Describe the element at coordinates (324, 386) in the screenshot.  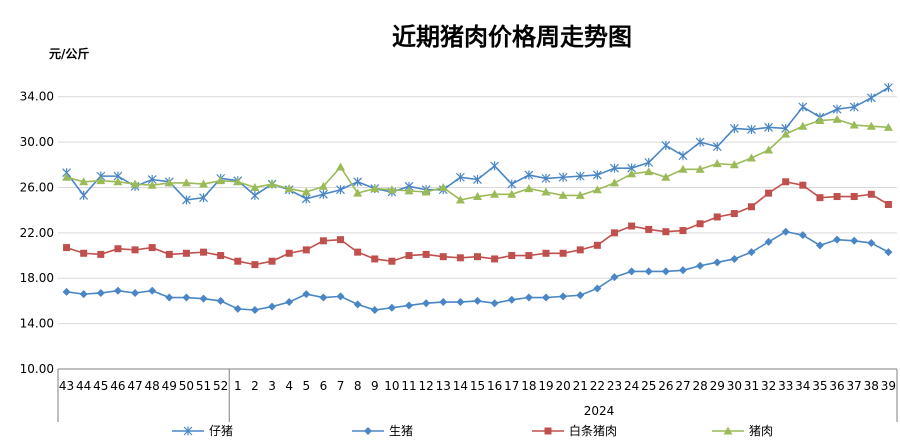
I see `x-tick-label: 6` at that location.